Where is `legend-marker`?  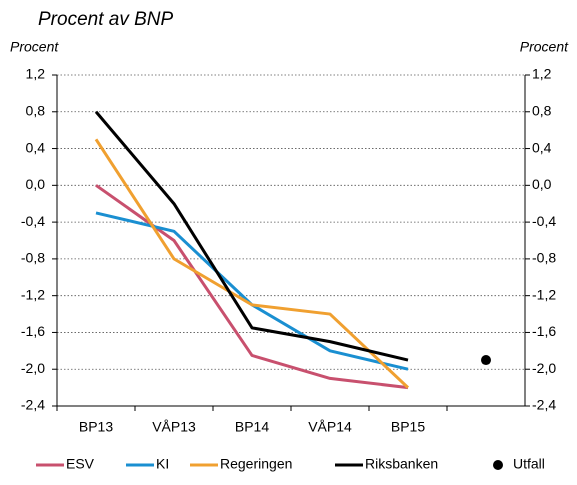 legend-marker is located at coordinates (498, 465).